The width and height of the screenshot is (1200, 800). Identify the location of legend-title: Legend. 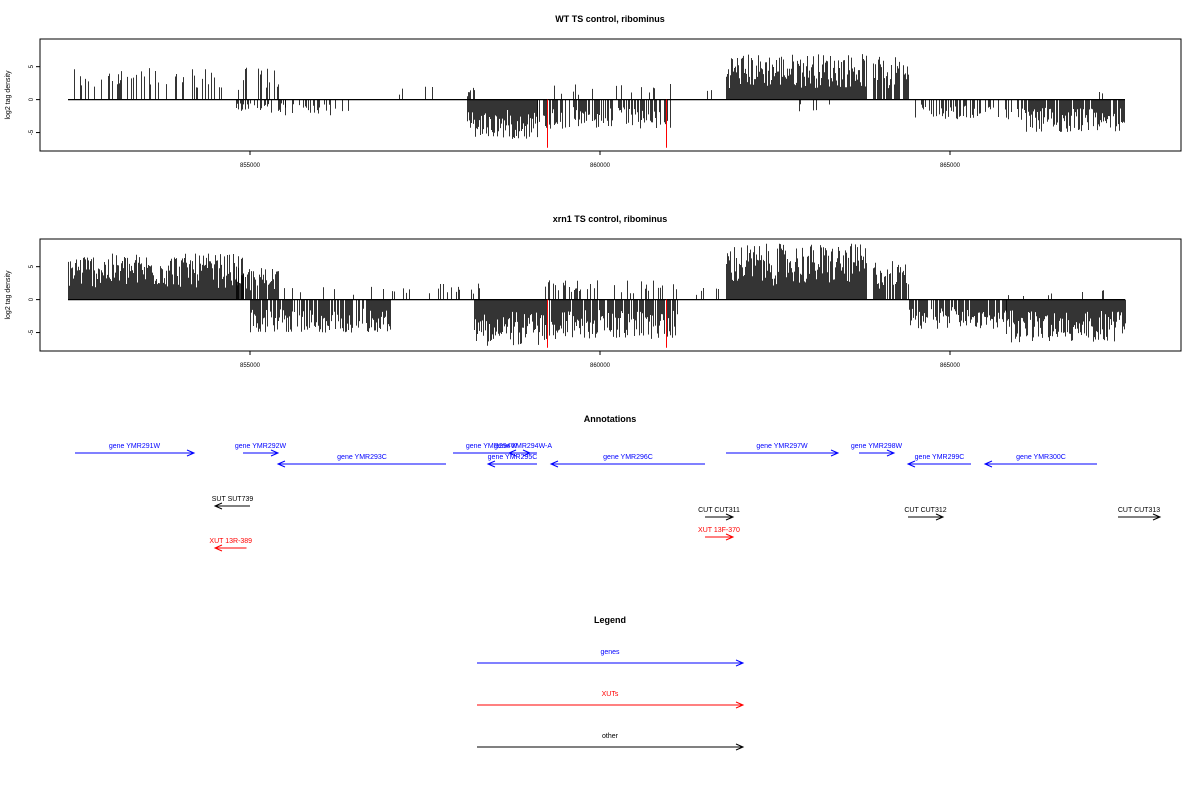
(610, 620).